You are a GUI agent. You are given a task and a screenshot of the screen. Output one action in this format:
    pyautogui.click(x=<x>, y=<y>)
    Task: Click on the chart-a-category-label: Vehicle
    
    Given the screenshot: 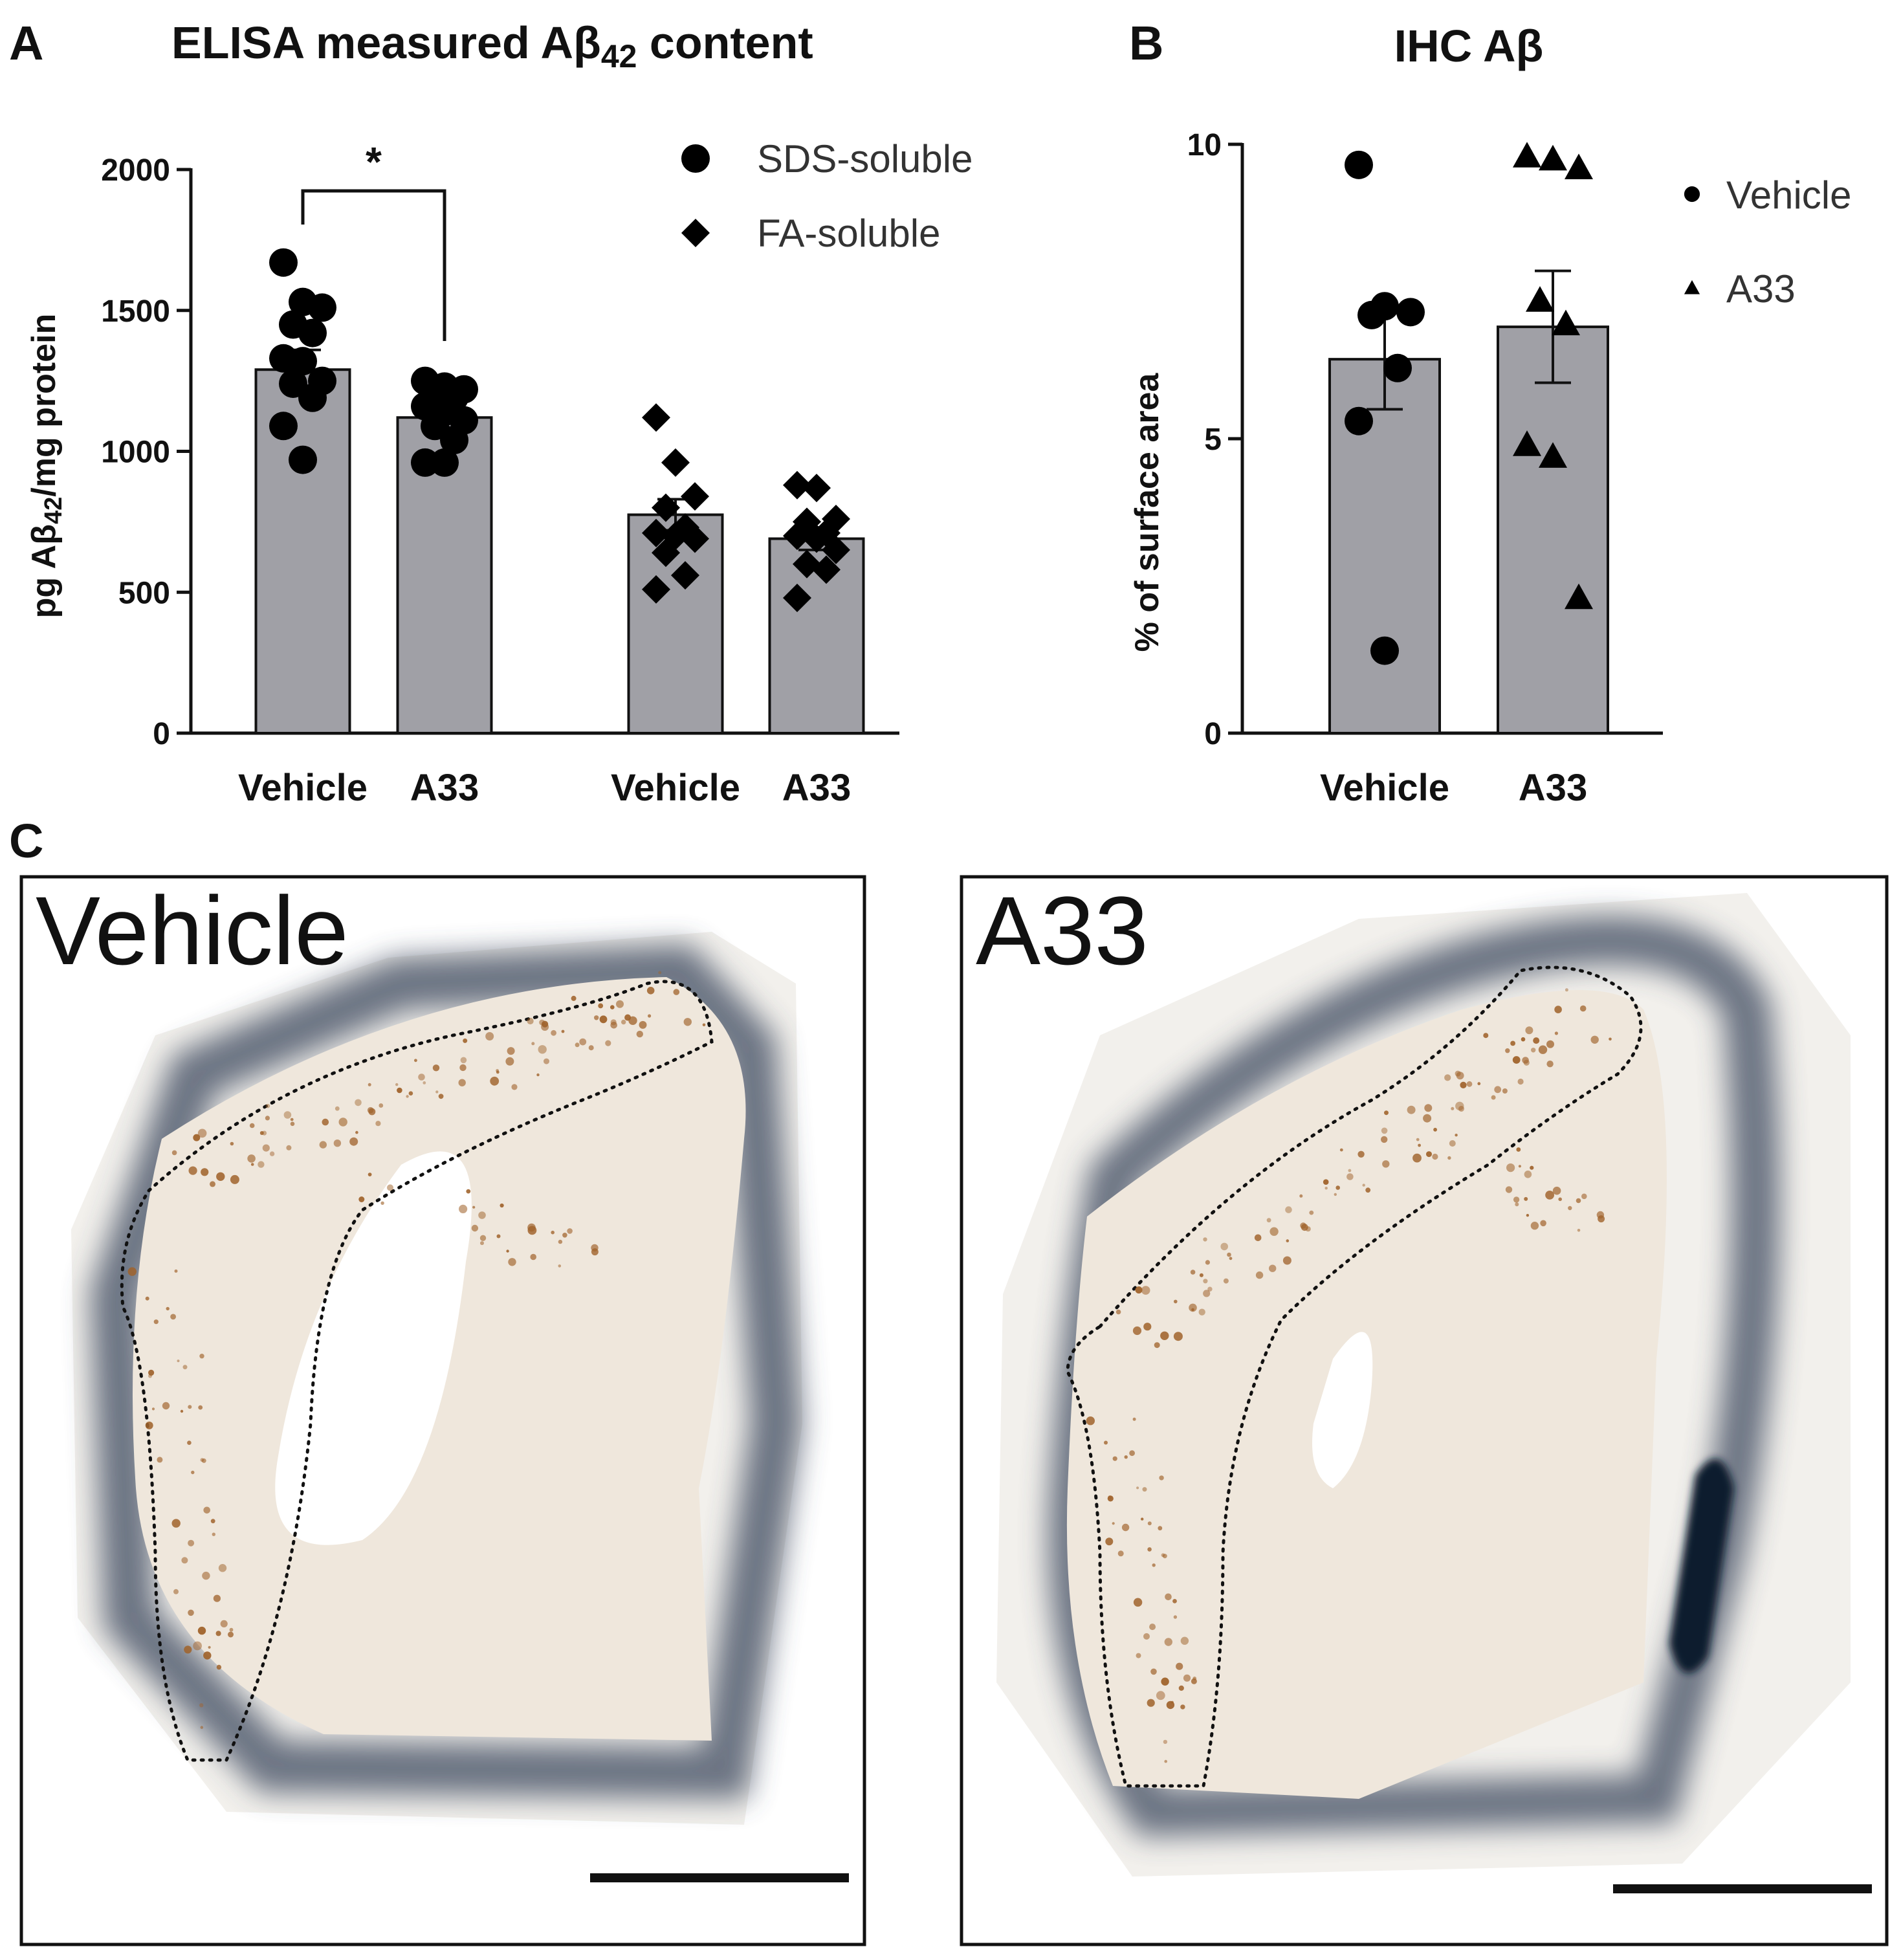 What is the action you would take?
    pyautogui.click(x=303, y=788)
    